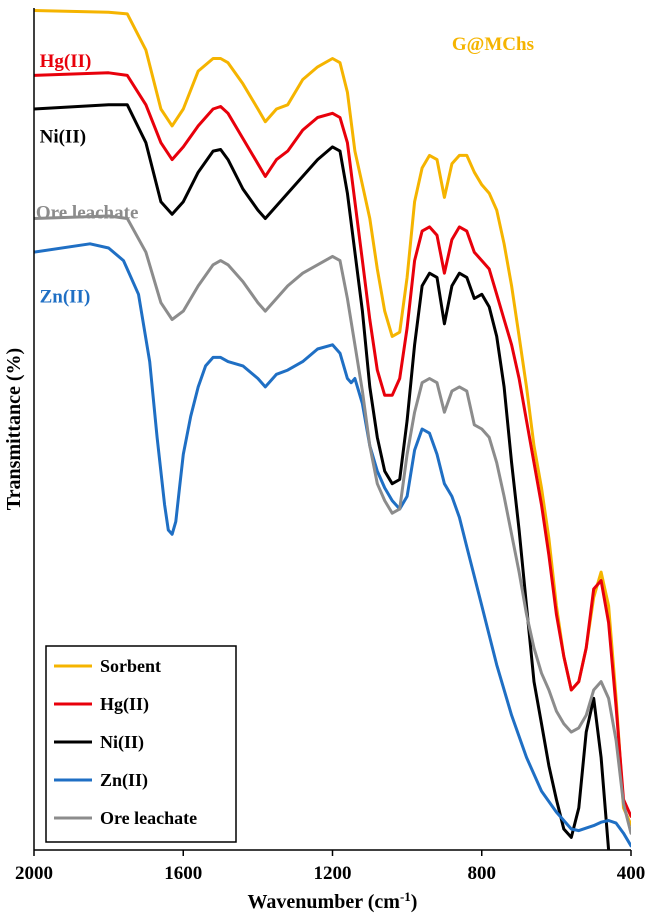 The width and height of the screenshot is (653, 923). Describe the element at coordinates (631, 873) in the screenshot. I see `x-tick-label: 400` at that location.